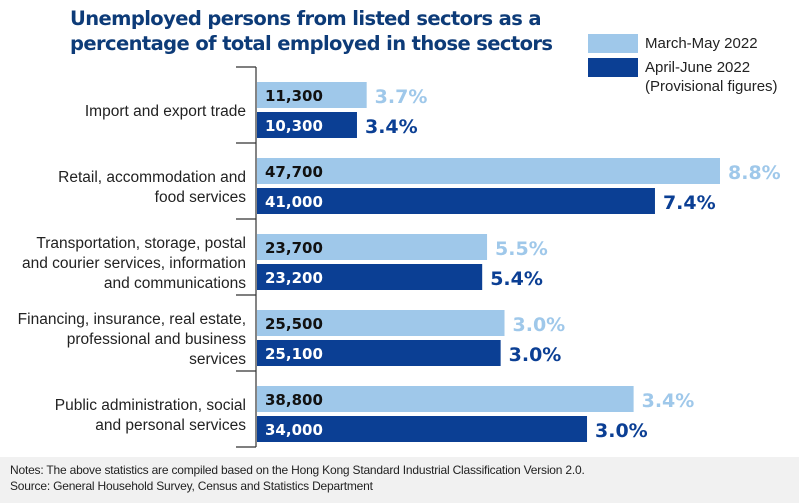  I want to click on legend-label-april-june-line-1: April-June 2022, so click(698, 67).